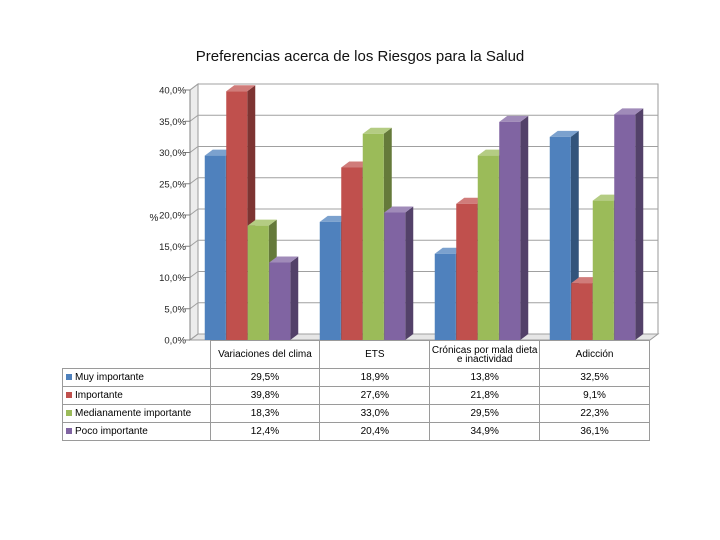 The width and height of the screenshot is (720, 540). I want to click on y-tick-label: 5,0%, so click(175, 309).